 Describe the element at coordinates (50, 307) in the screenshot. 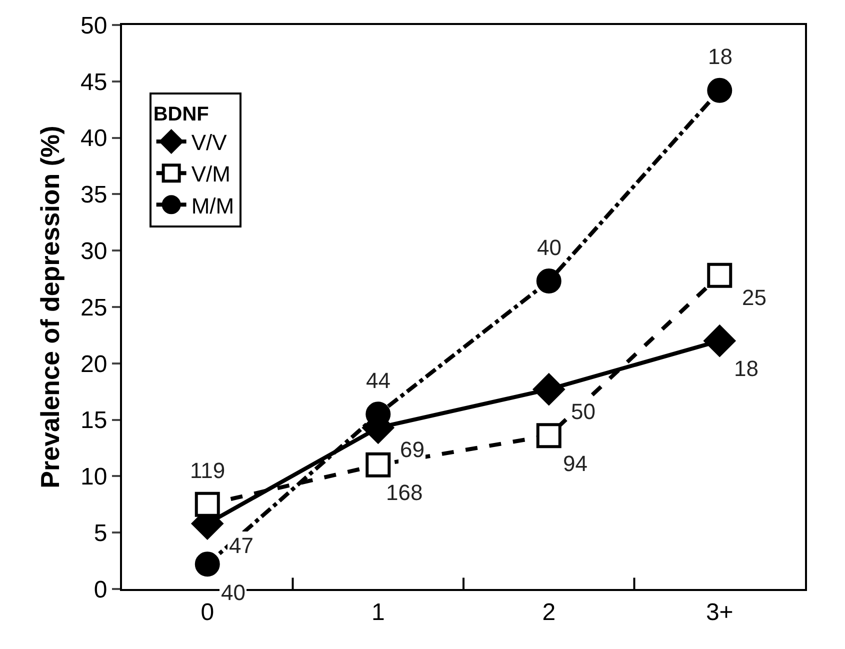

I see `y-axis-title: Prevalence of depression (%)` at that location.